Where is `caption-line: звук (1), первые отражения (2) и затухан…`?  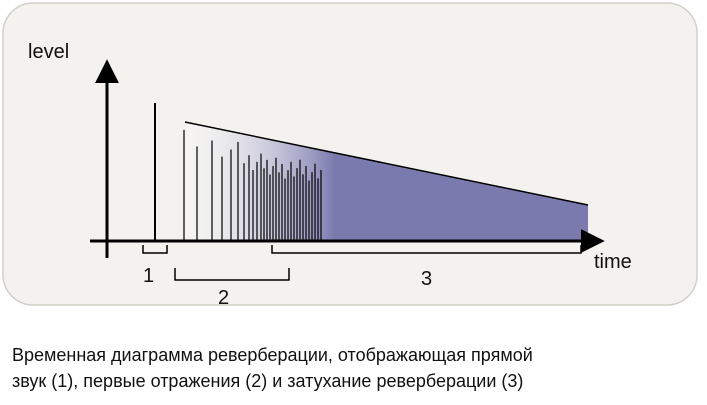
caption-line: звук (1), первые отражения (2) и затухан… is located at coordinates (267, 381).